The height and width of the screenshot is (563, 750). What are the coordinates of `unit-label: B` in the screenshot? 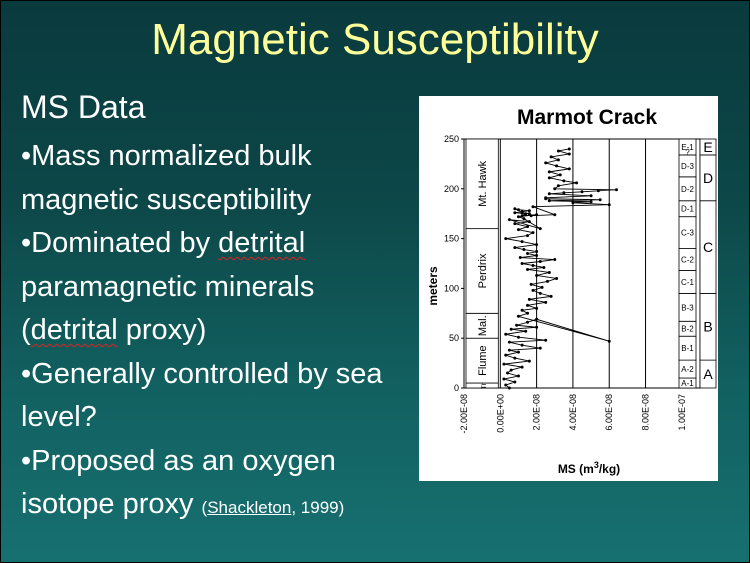 It's located at (707, 327).